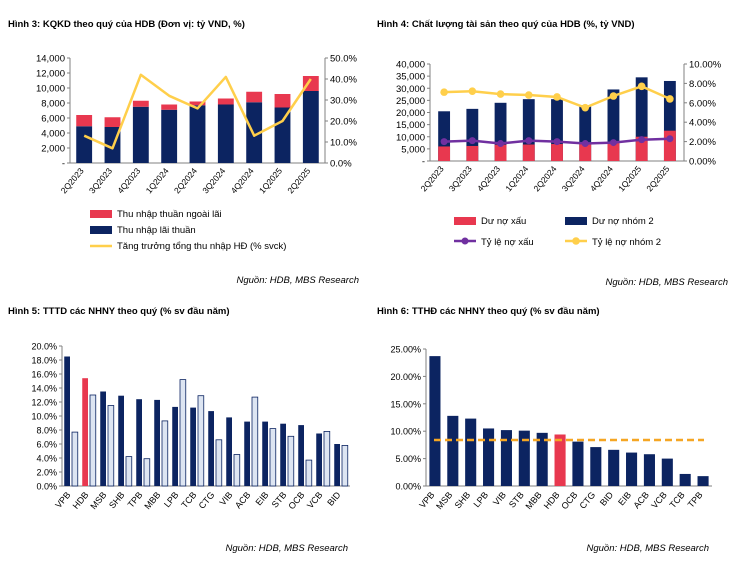  What do you see at coordinates (405, 432) in the screenshot?
I see `fig6-y-axis-tick-label: 10.00%` at bounding box center [405, 432].